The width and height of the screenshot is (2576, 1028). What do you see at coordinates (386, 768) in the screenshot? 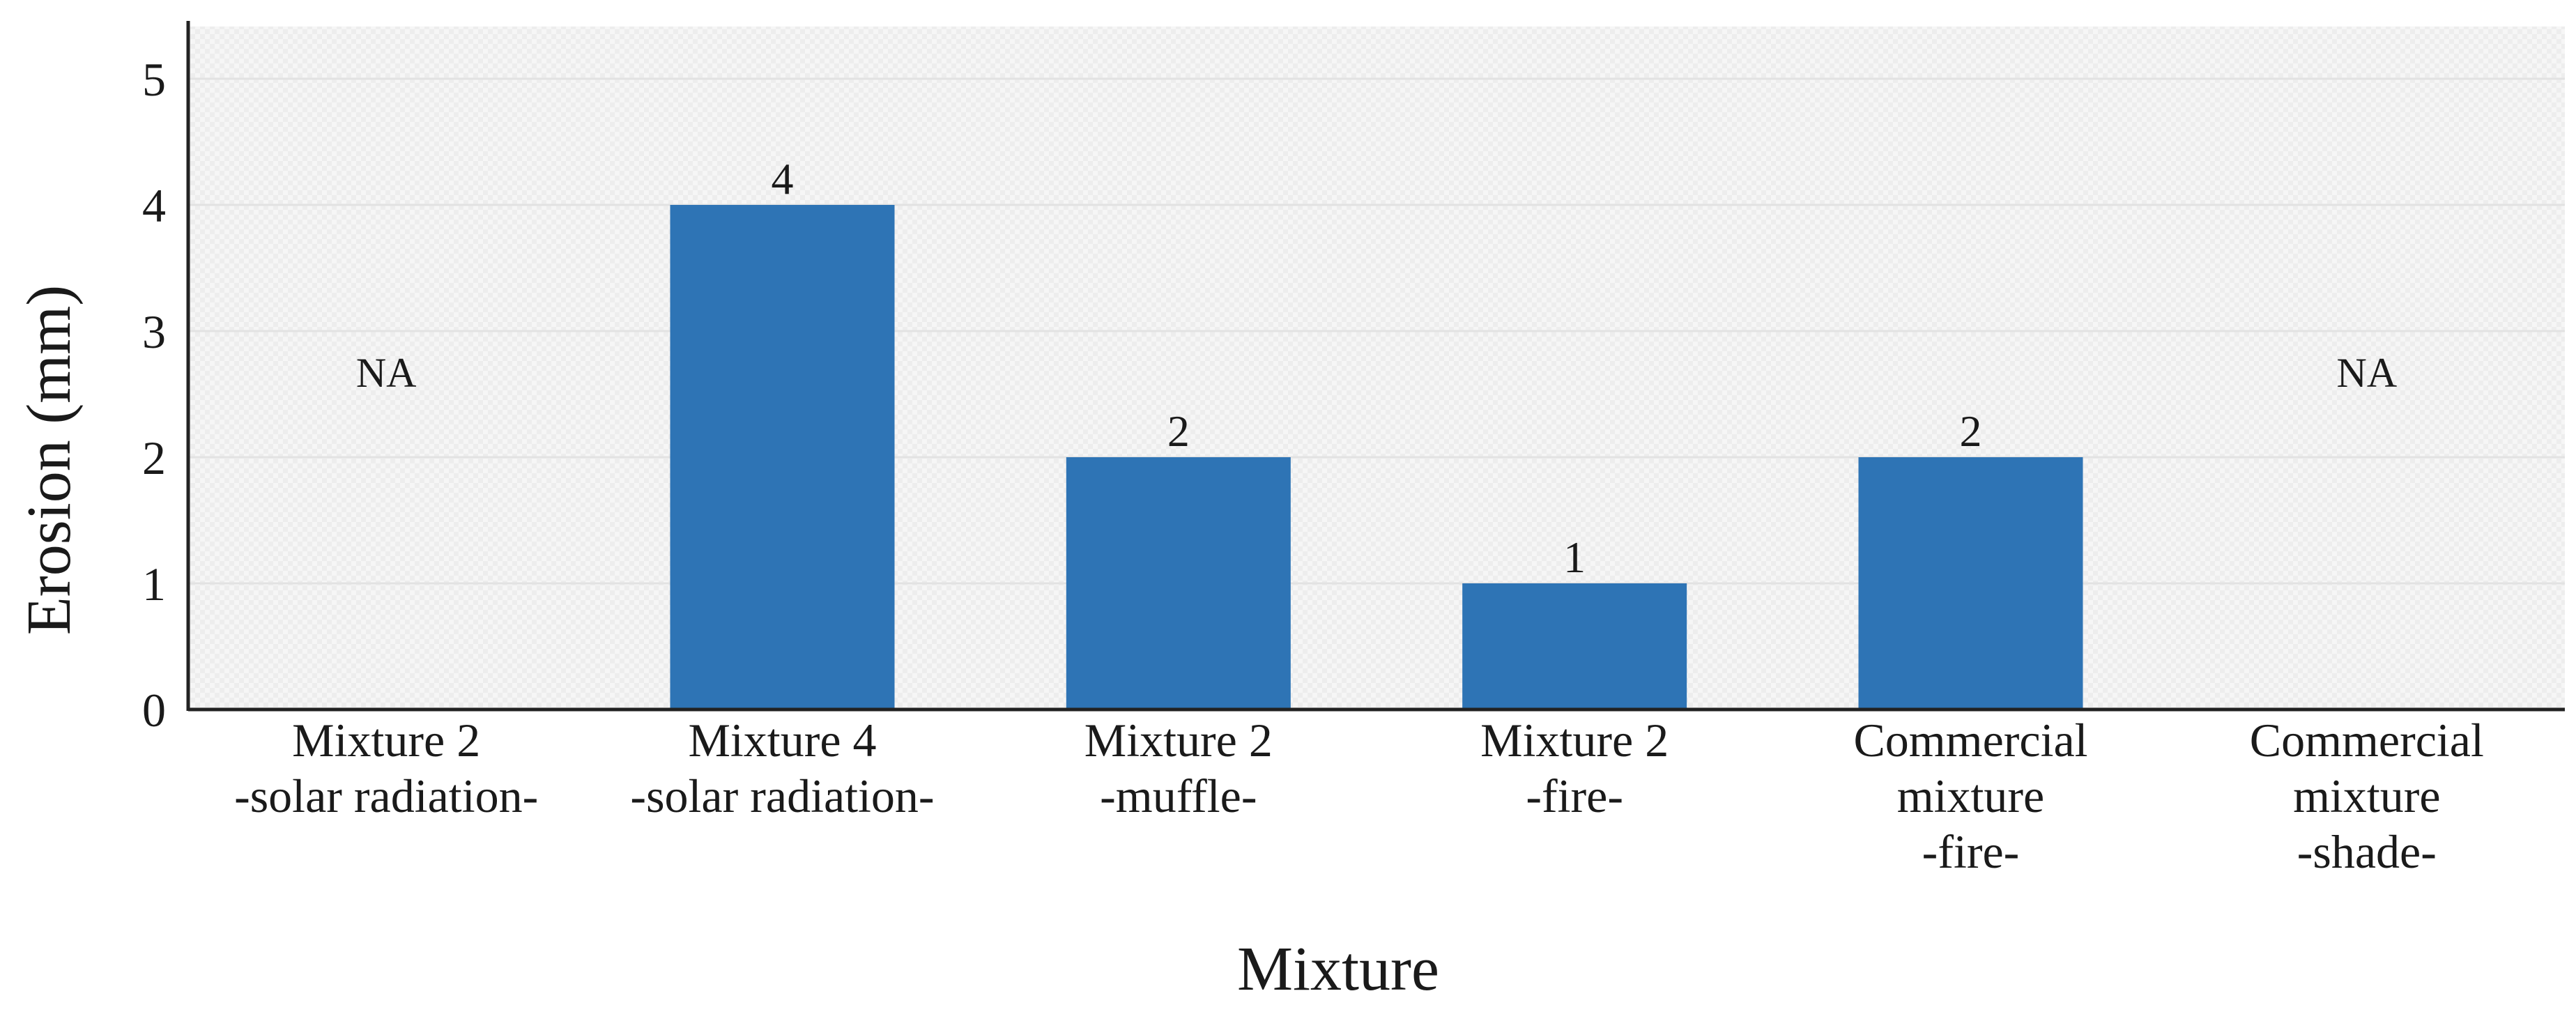
I see `x-category-label: Mixture 2 -solar radiation-` at bounding box center [386, 768].